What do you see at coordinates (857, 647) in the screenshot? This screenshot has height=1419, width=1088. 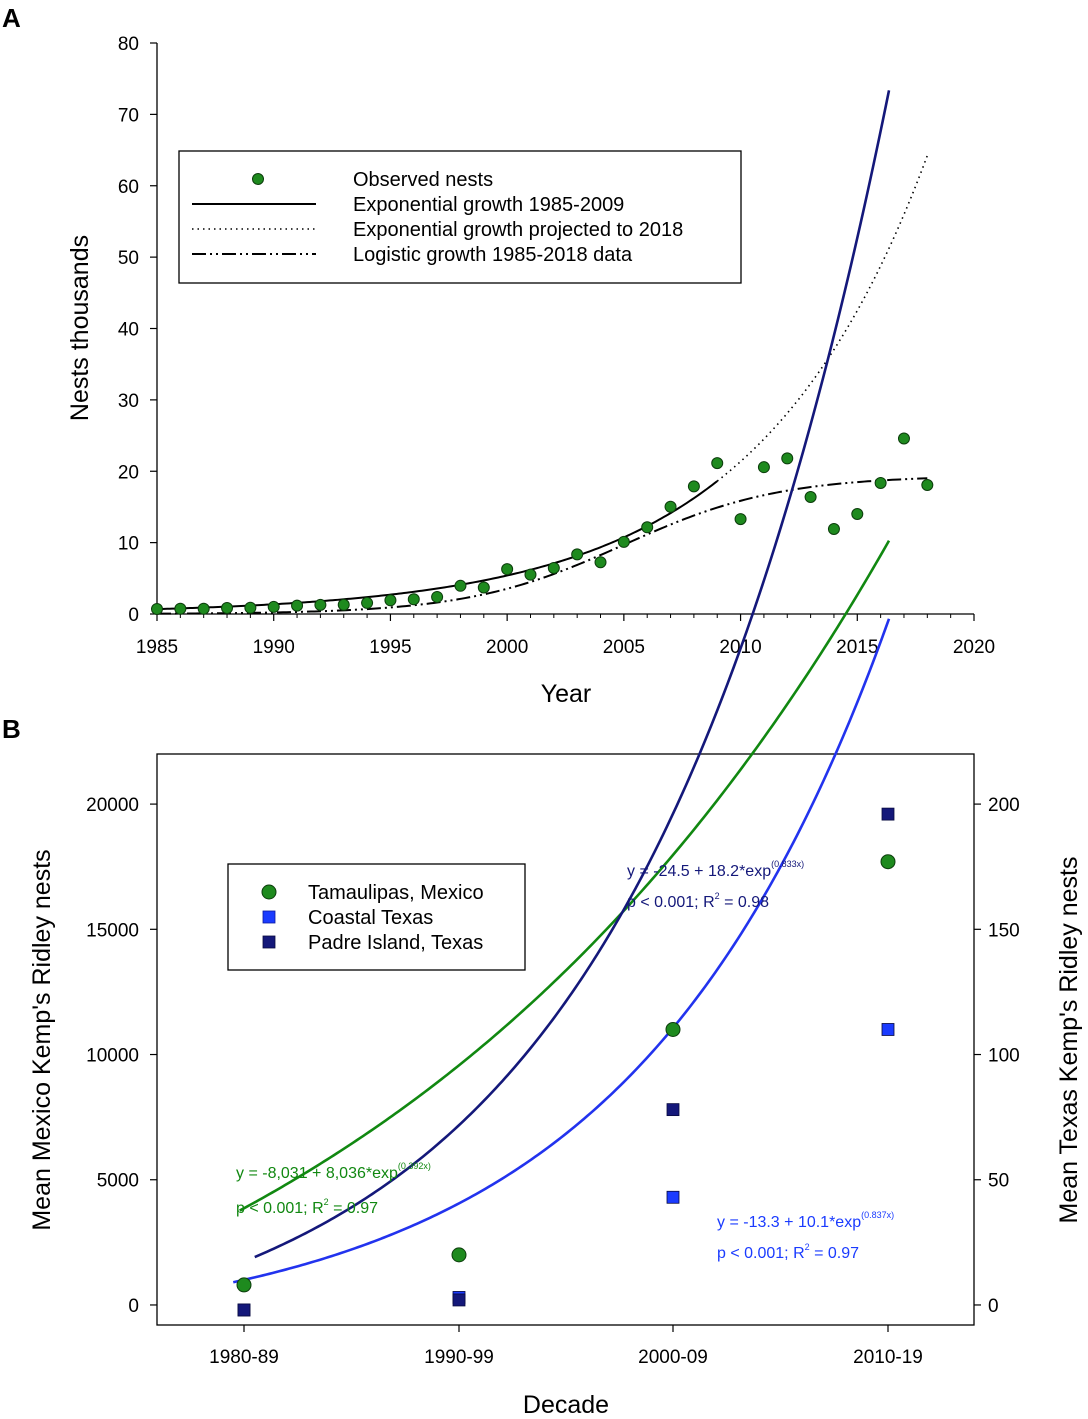 I see `x-tick-label-2015: 2015` at bounding box center [857, 647].